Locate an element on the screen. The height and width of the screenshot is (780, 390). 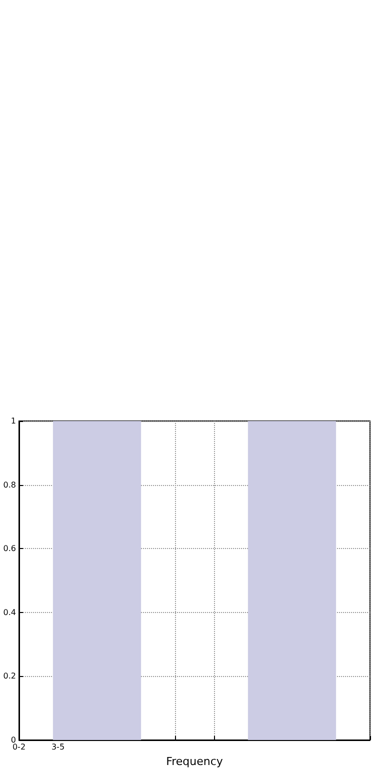
y-tick-label: 0.6 is located at coordinates (9, 549).